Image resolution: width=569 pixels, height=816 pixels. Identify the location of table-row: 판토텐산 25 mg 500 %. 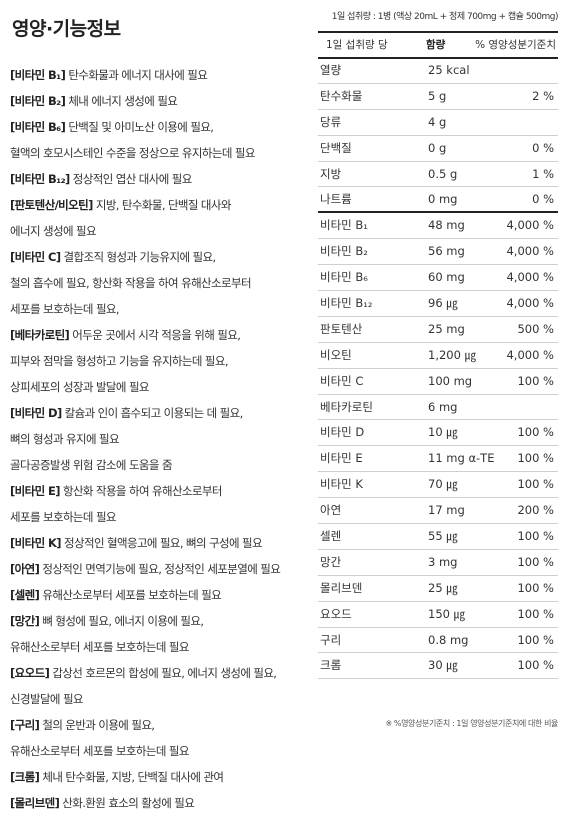
(438, 330).